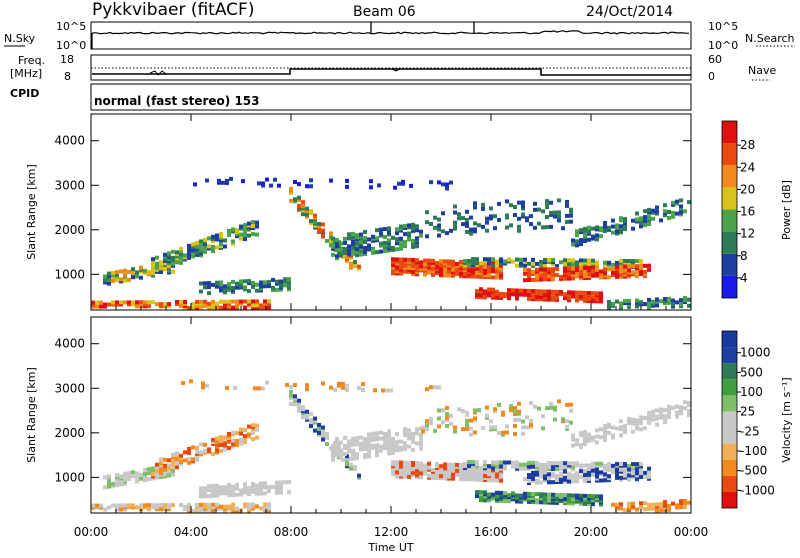 Image resolution: width=800 pixels, height=558 pixels. Describe the element at coordinates (173, 10) in the screenshot. I see `station-title: Pykkvibaer (fitACF)` at that location.